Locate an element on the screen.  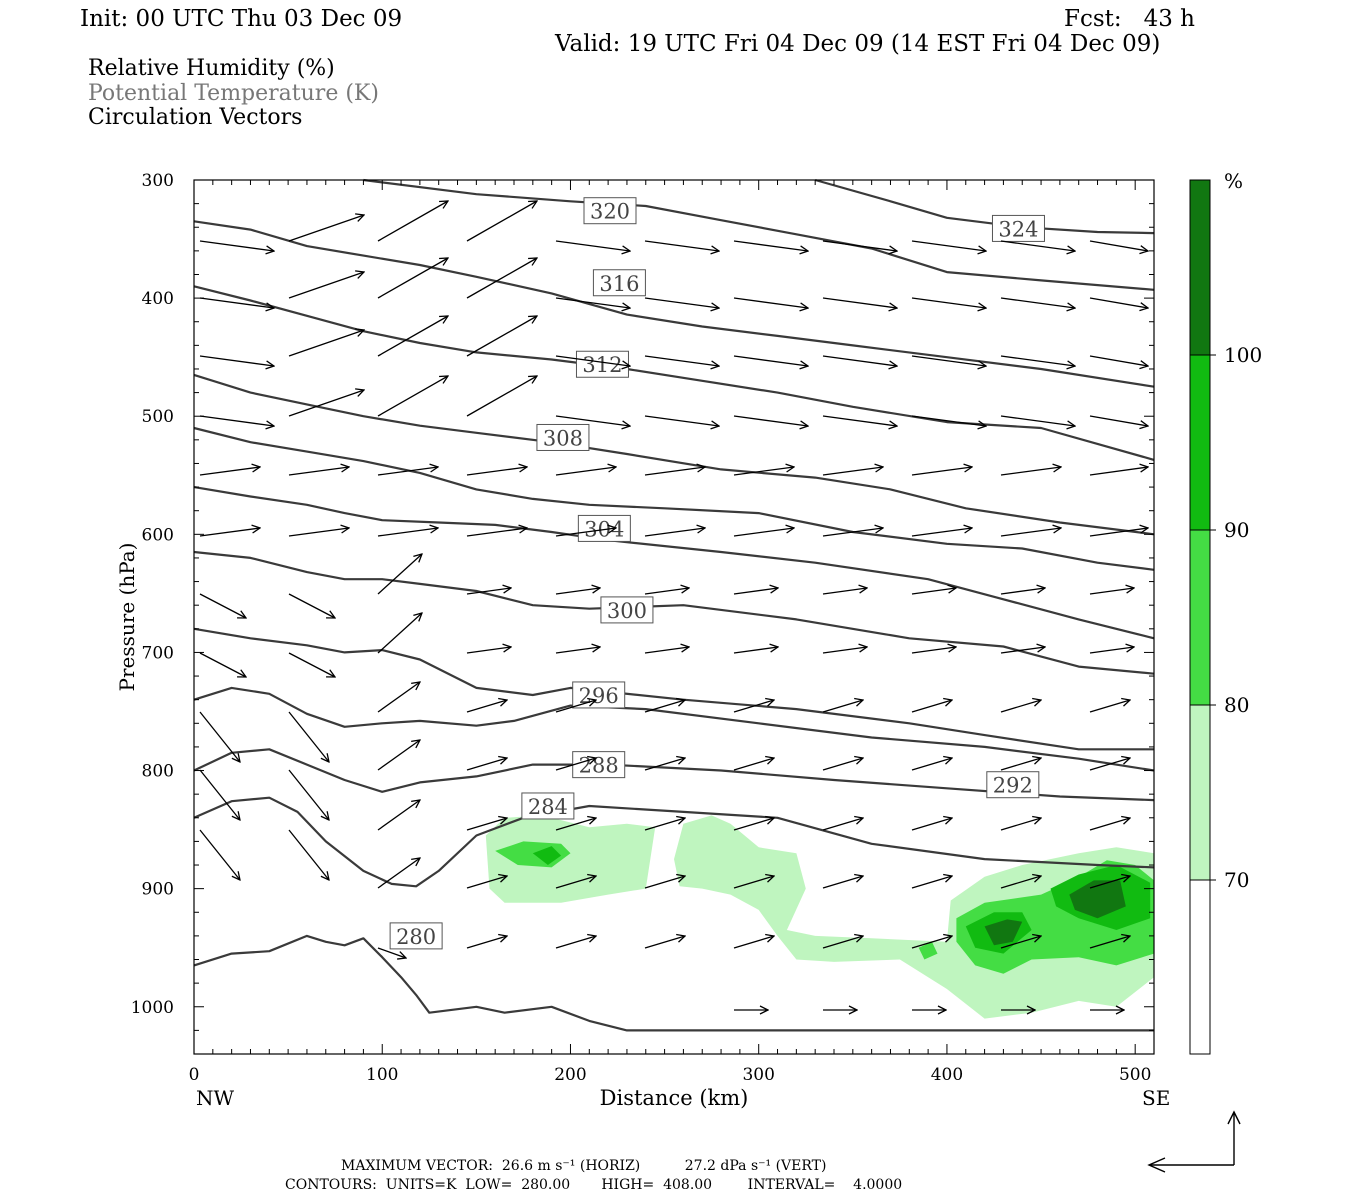
x-tick-label-100: 100 is located at coordinates (382, 1075).